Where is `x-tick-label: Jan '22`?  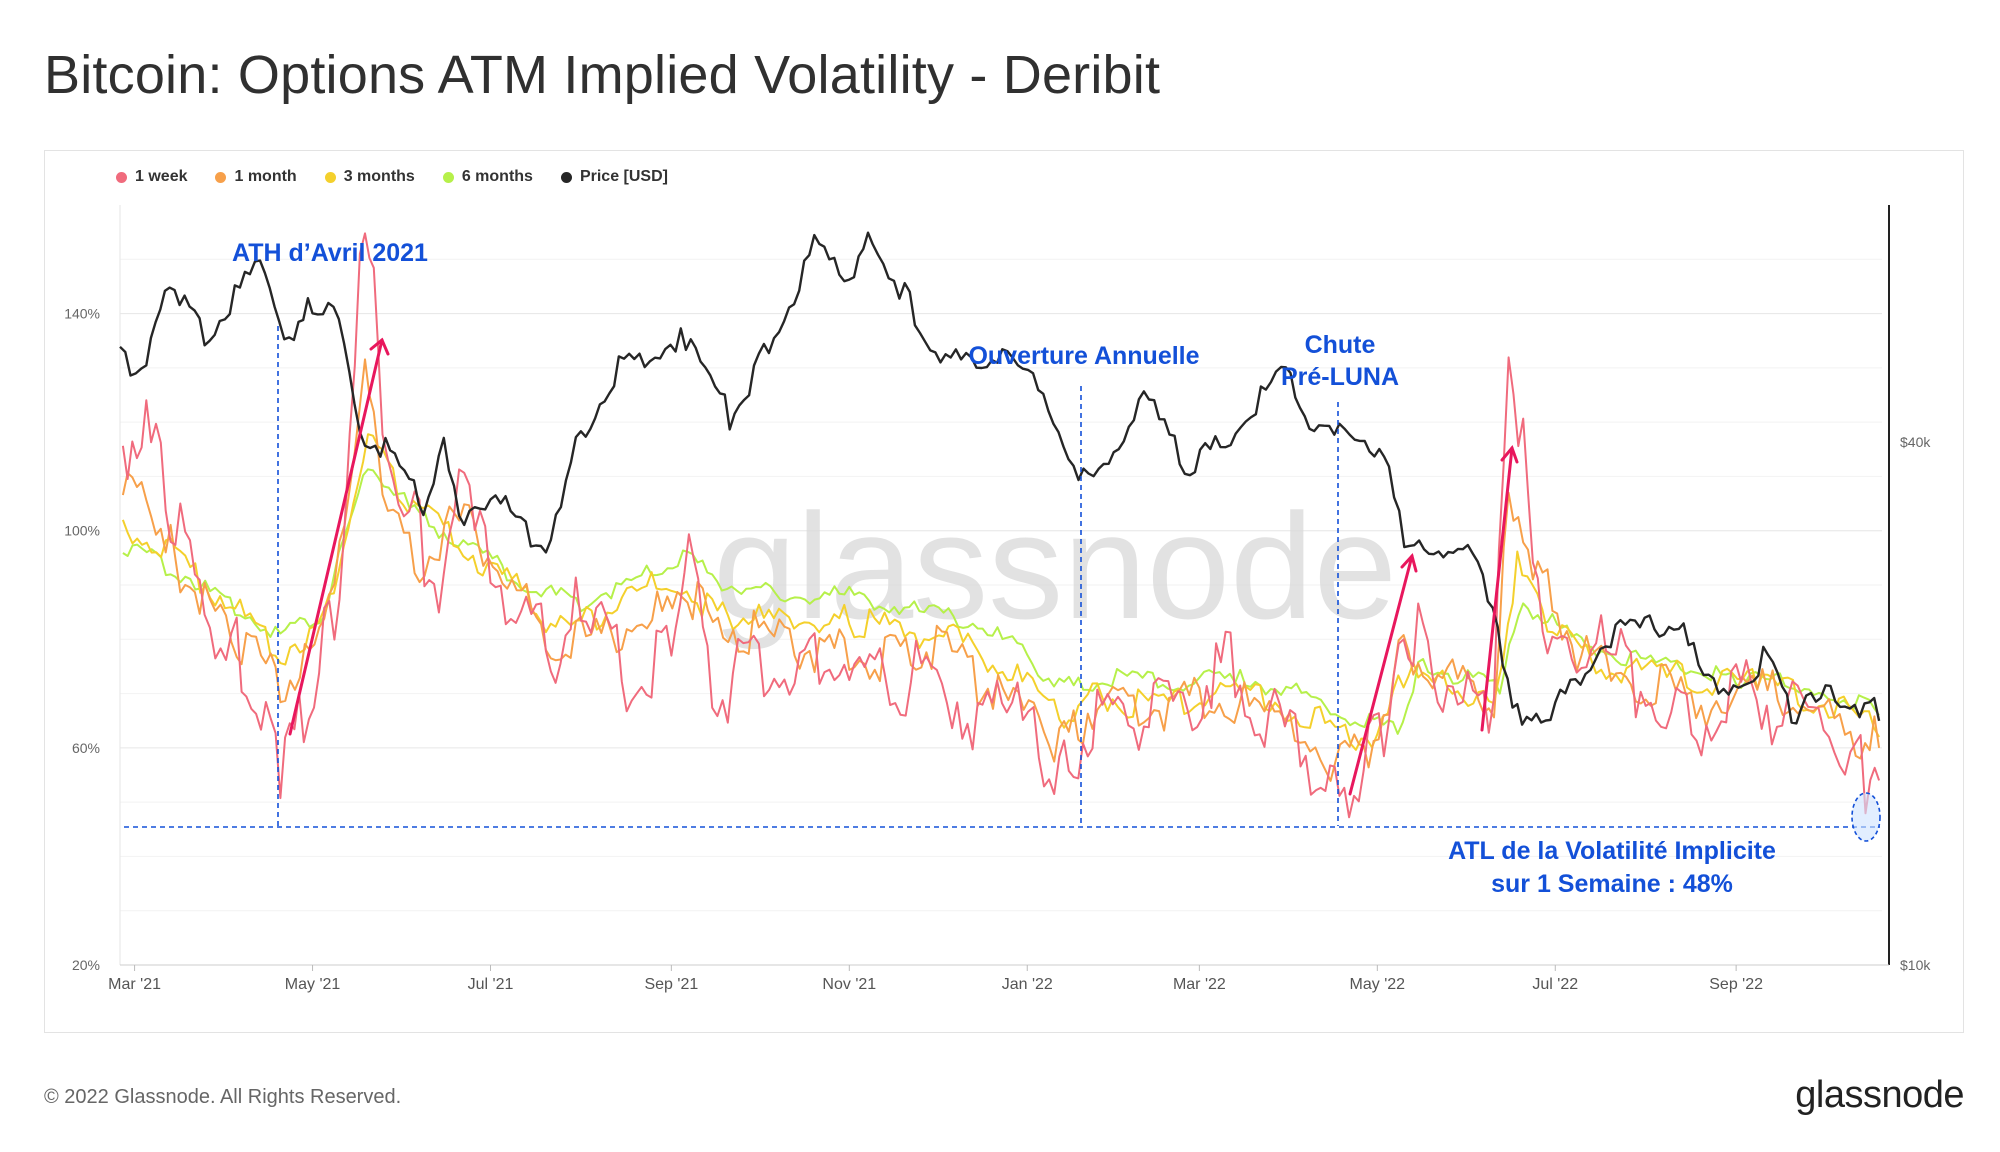
x-tick-label: Jan '22 is located at coordinates (1027, 984).